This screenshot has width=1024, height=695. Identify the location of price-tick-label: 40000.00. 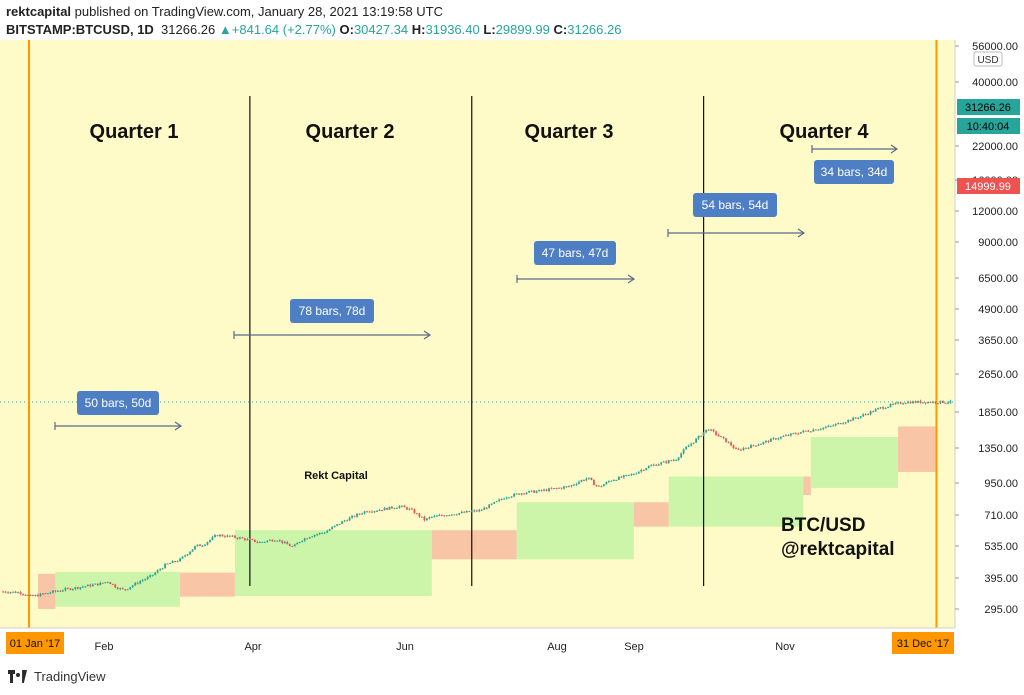
(995, 83).